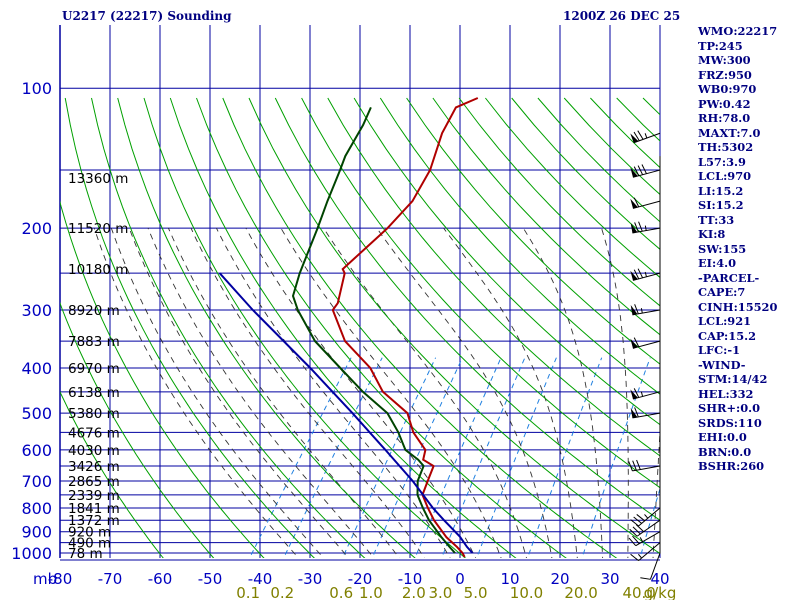 This screenshot has width=800, height=600. Describe the element at coordinates (94, 393) in the screenshot. I see `height-label: 6138 m` at that location.